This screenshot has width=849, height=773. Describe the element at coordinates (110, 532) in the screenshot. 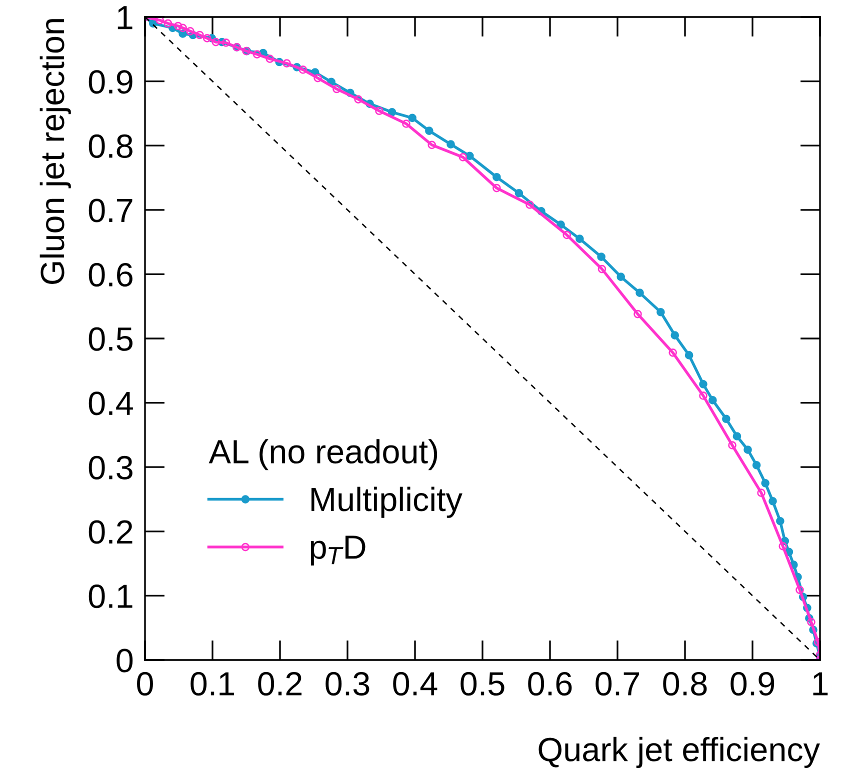

I see `y-tick-label: 0.2` at that location.